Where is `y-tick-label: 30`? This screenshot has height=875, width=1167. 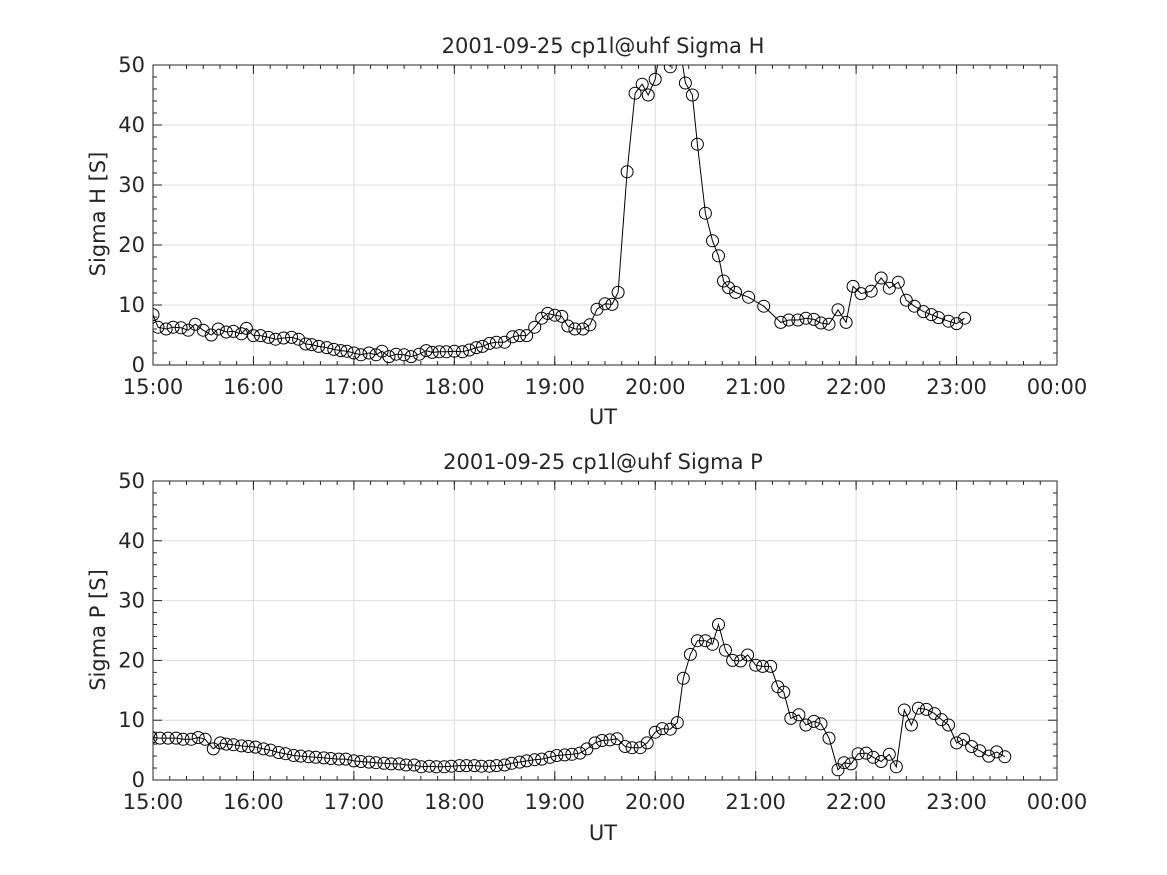
y-tick-label: 30 is located at coordinates (131, 185).